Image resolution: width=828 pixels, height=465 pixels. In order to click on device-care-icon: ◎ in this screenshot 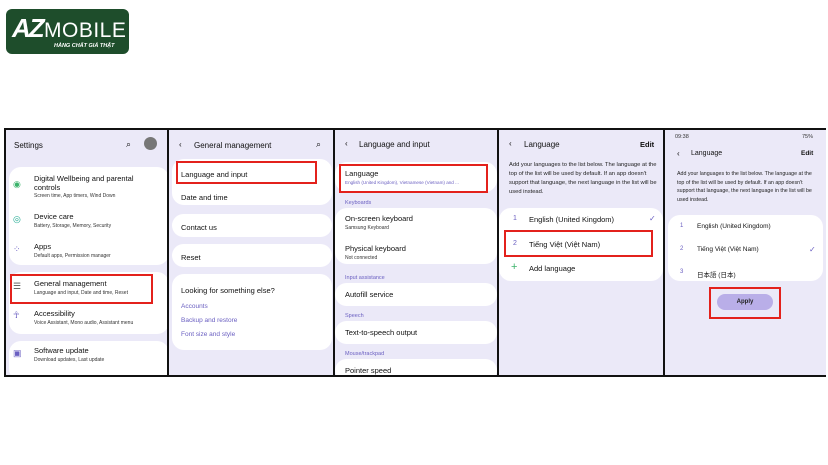, I will do `click(17, 219)`.